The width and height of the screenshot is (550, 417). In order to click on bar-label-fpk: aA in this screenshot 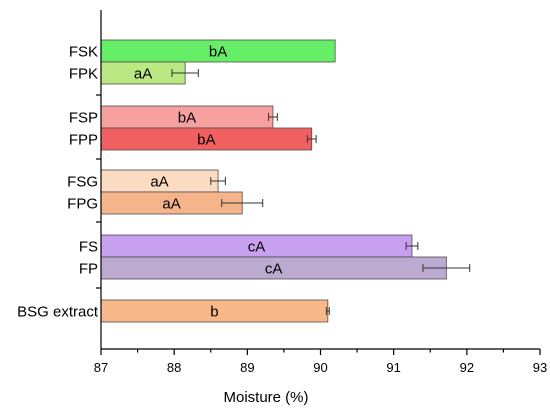, I will do `click(143, 74)`.